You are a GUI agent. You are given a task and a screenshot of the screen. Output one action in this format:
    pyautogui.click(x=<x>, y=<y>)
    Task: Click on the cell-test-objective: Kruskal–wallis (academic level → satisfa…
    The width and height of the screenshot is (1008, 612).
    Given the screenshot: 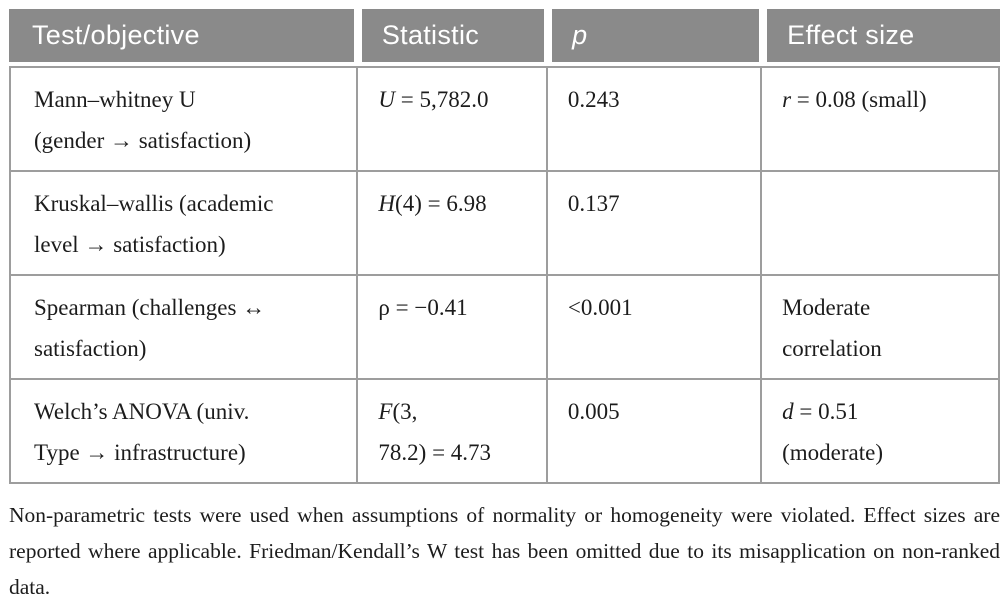 What is the action you would take?
    pyautogui.click(x=185, y=222)
    